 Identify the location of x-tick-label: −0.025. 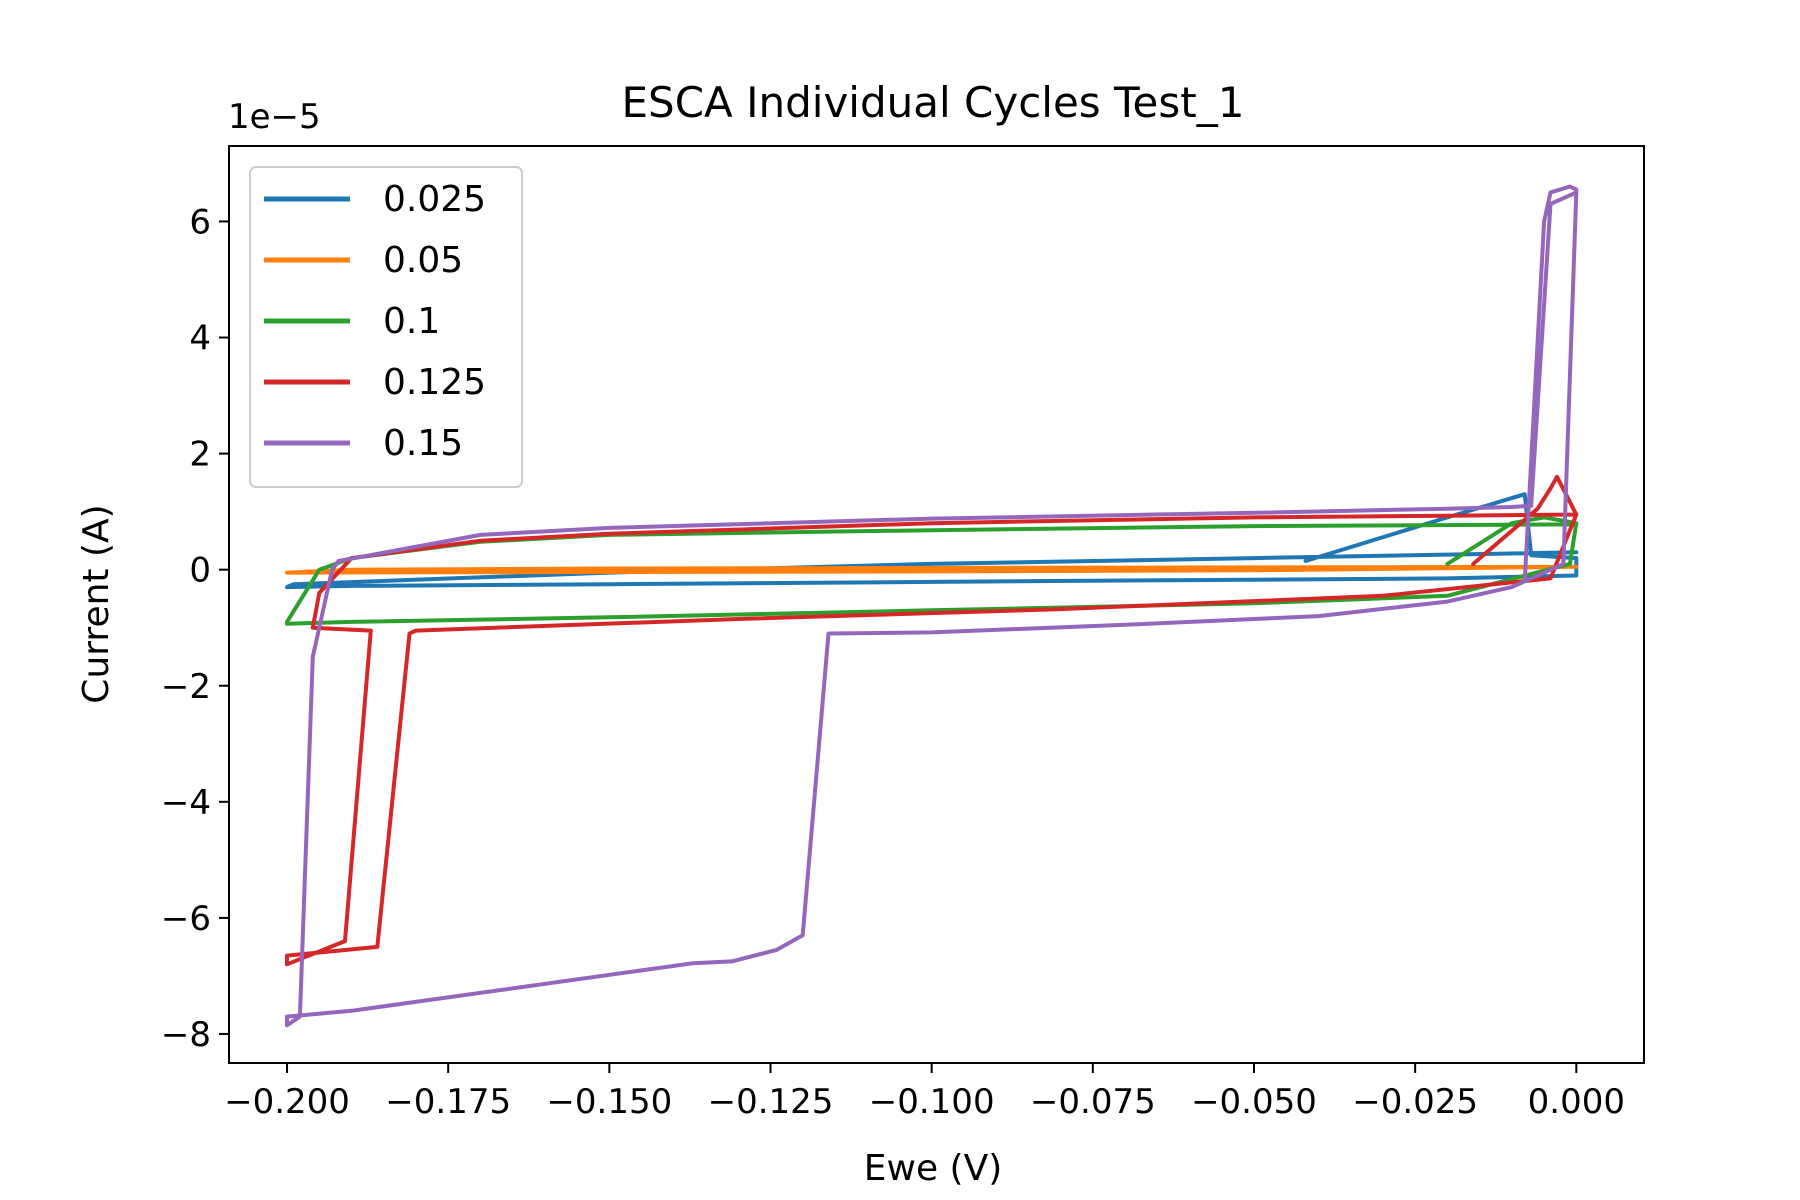
(1415, 1102).